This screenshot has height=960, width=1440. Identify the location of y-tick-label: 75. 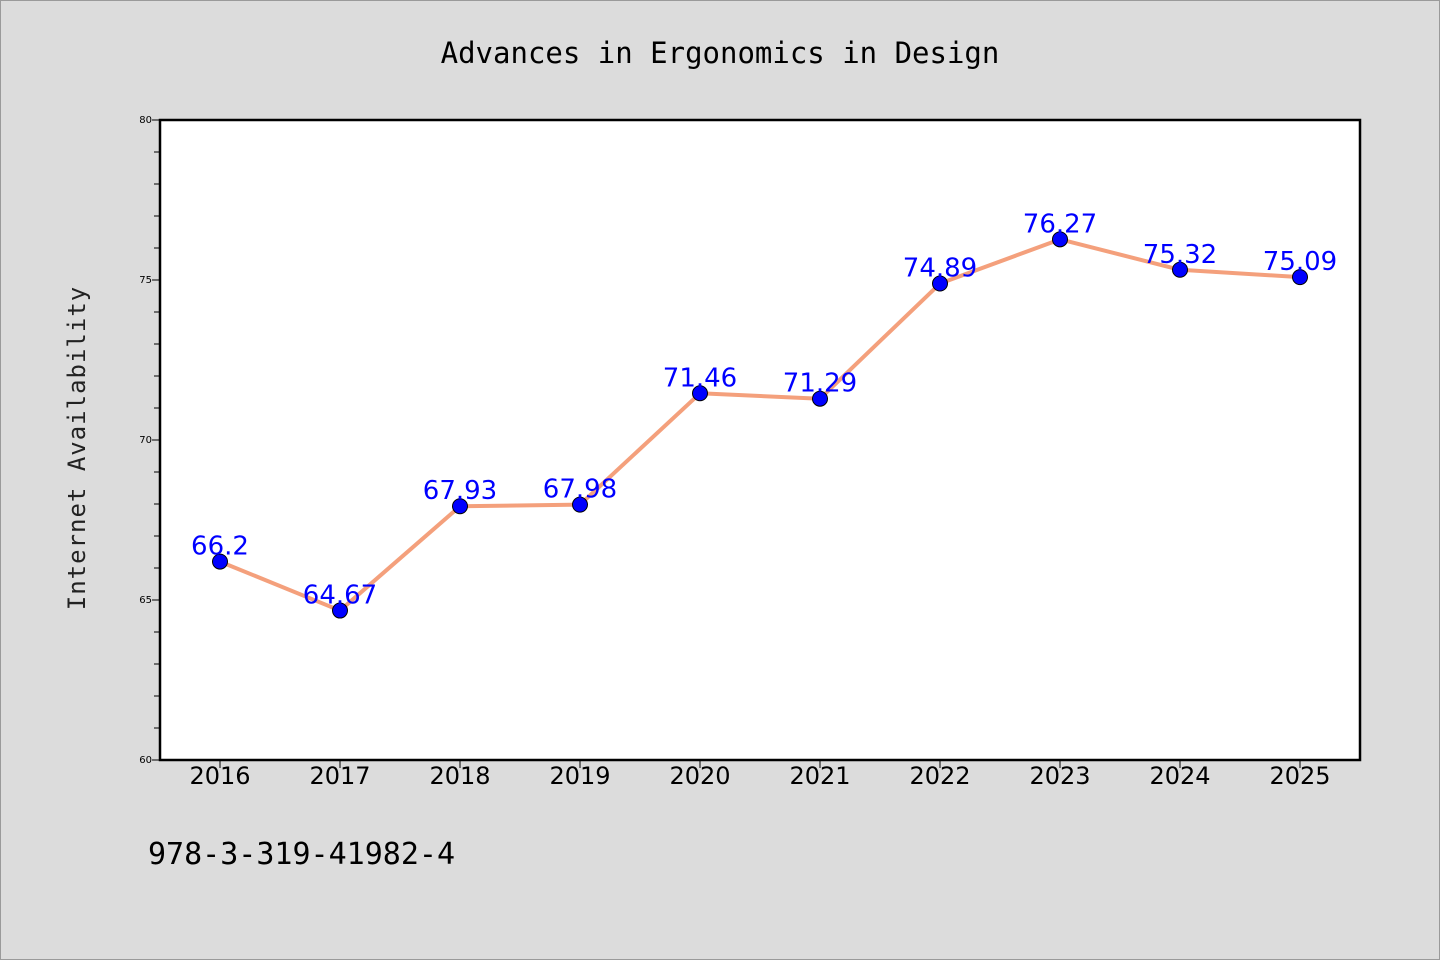
(145, 280).